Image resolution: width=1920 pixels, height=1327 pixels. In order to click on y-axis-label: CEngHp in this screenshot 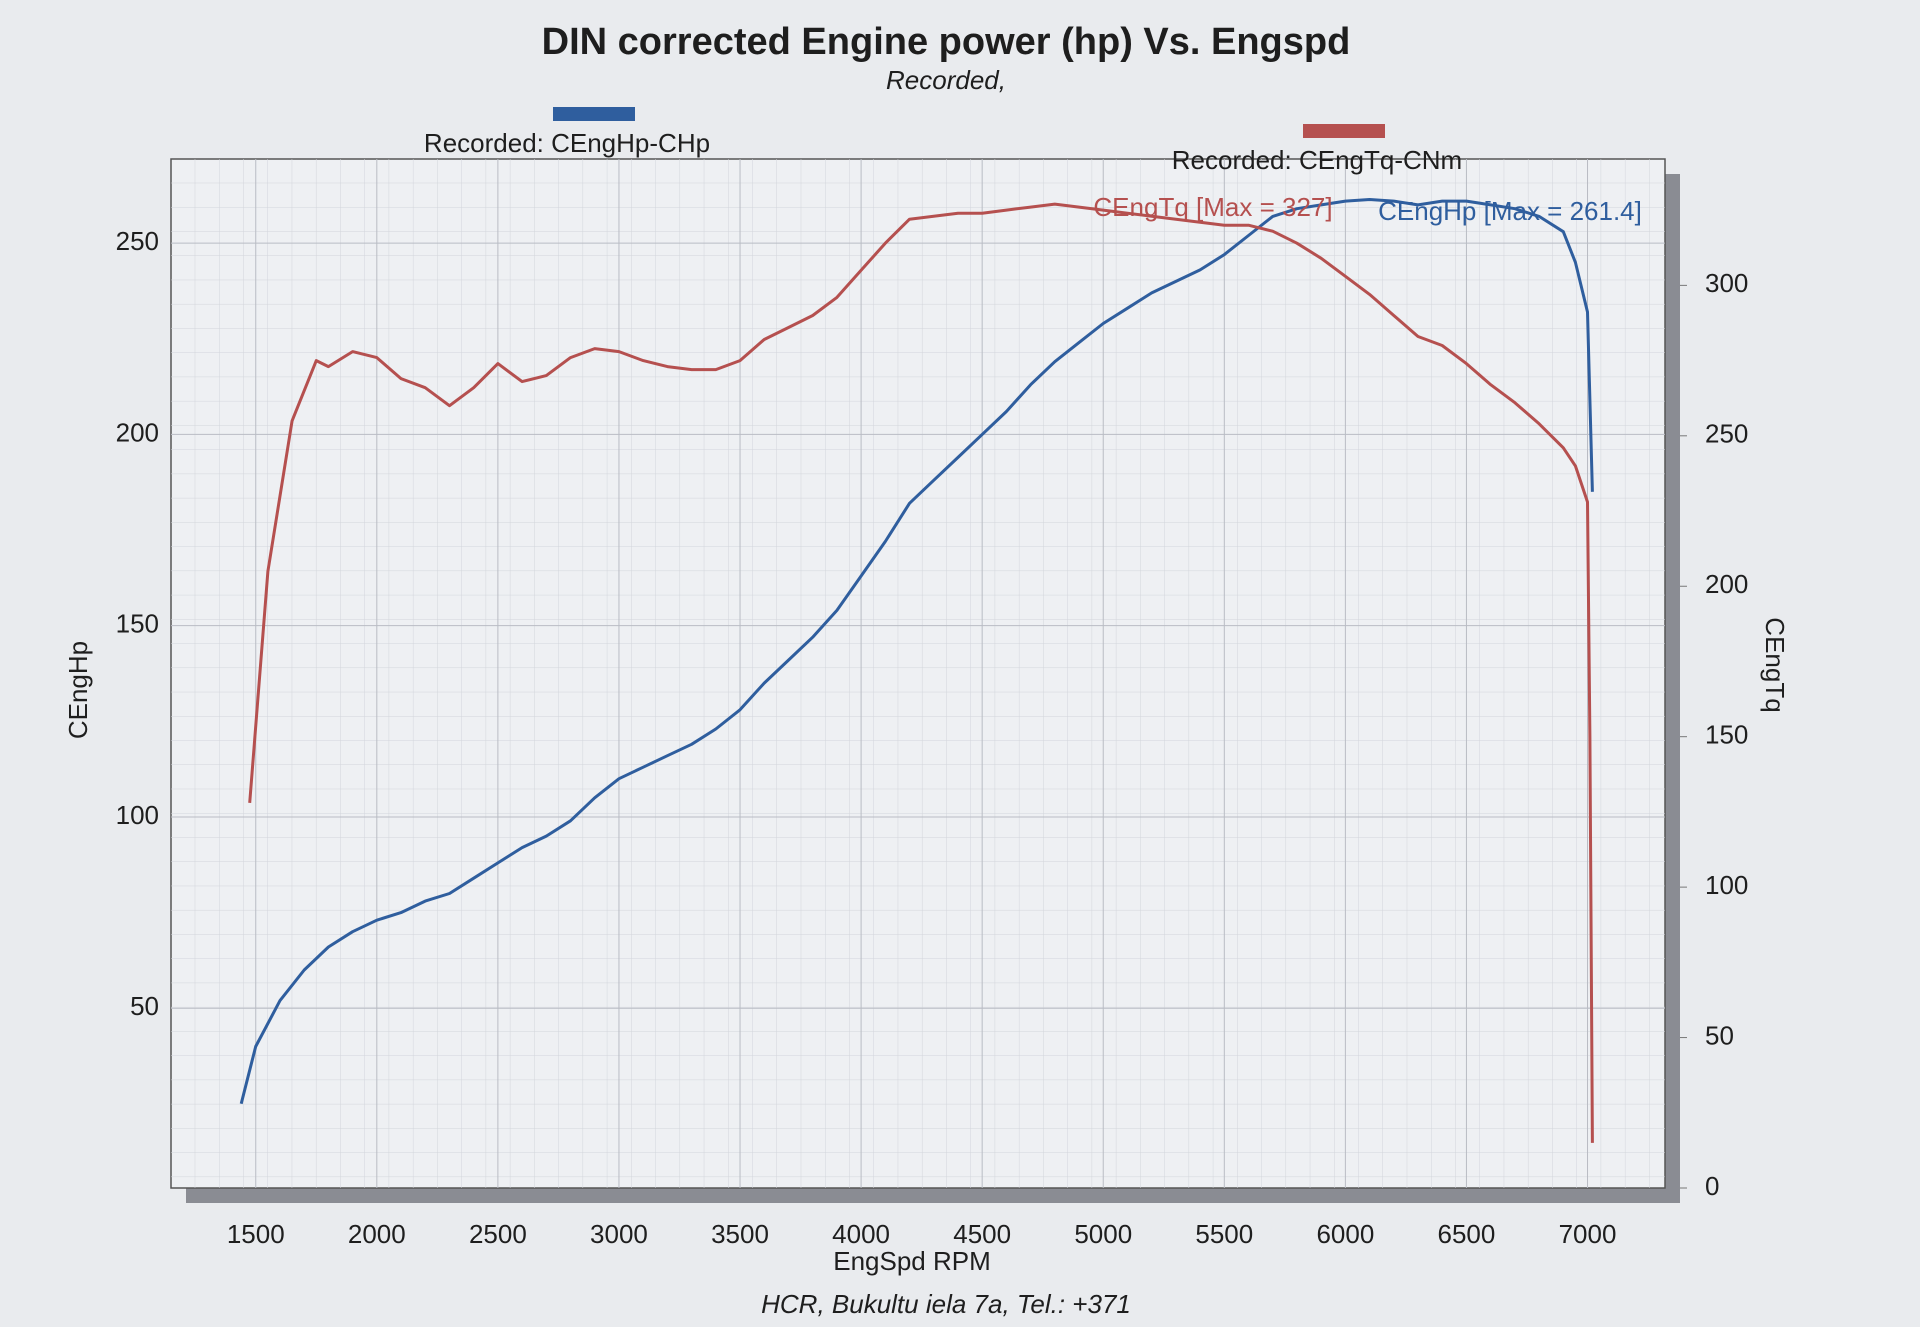, I will do `click(78, 690)`.